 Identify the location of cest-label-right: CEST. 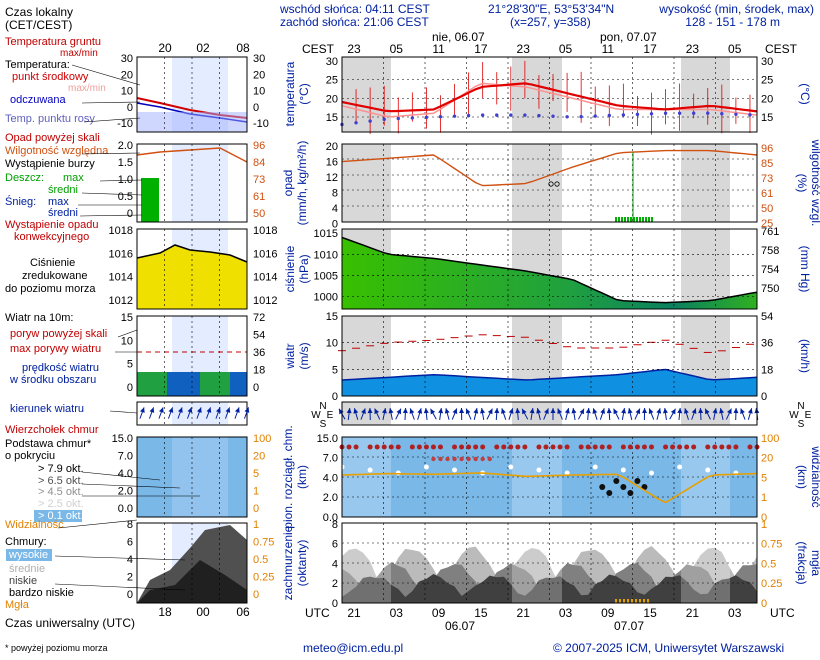
(781, 49).